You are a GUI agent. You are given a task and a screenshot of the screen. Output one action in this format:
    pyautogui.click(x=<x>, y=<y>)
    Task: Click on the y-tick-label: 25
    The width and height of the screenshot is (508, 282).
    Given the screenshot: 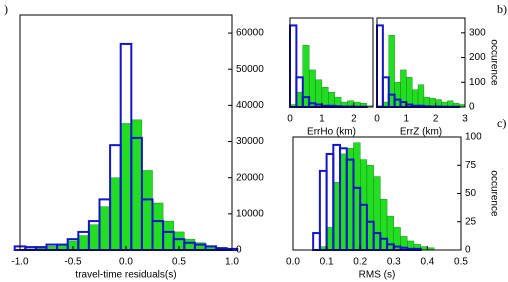 What is the action you would take?
    pyautogui.click(x=471, y=221)
    